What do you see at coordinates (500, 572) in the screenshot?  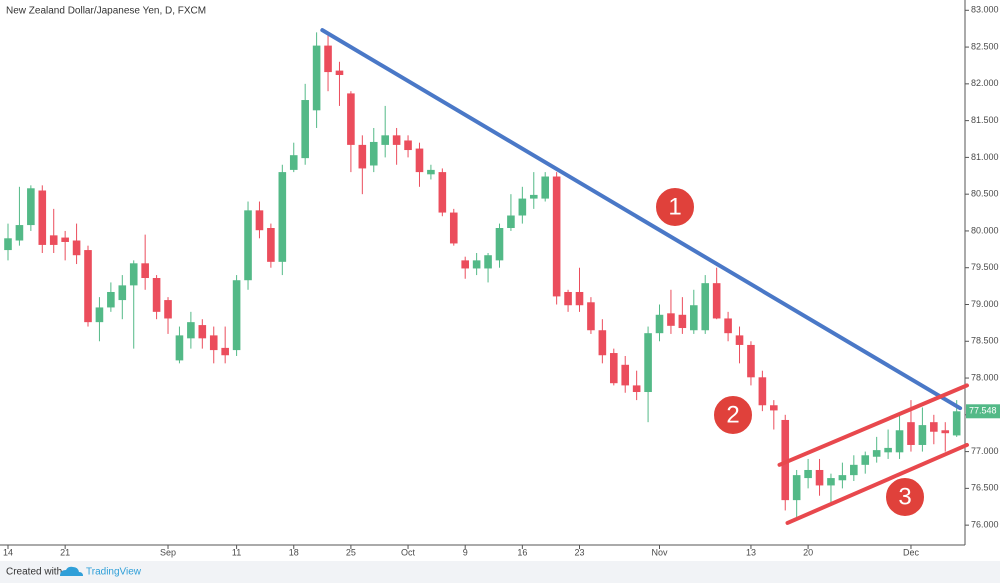 I see `footer-bar` at bounding box center [500, 572].